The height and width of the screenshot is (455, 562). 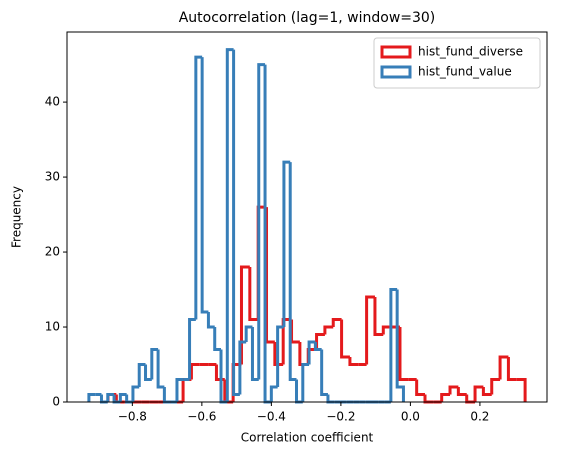 I want to click on x-tick-label: 0.0, so click(x=410, y=417).